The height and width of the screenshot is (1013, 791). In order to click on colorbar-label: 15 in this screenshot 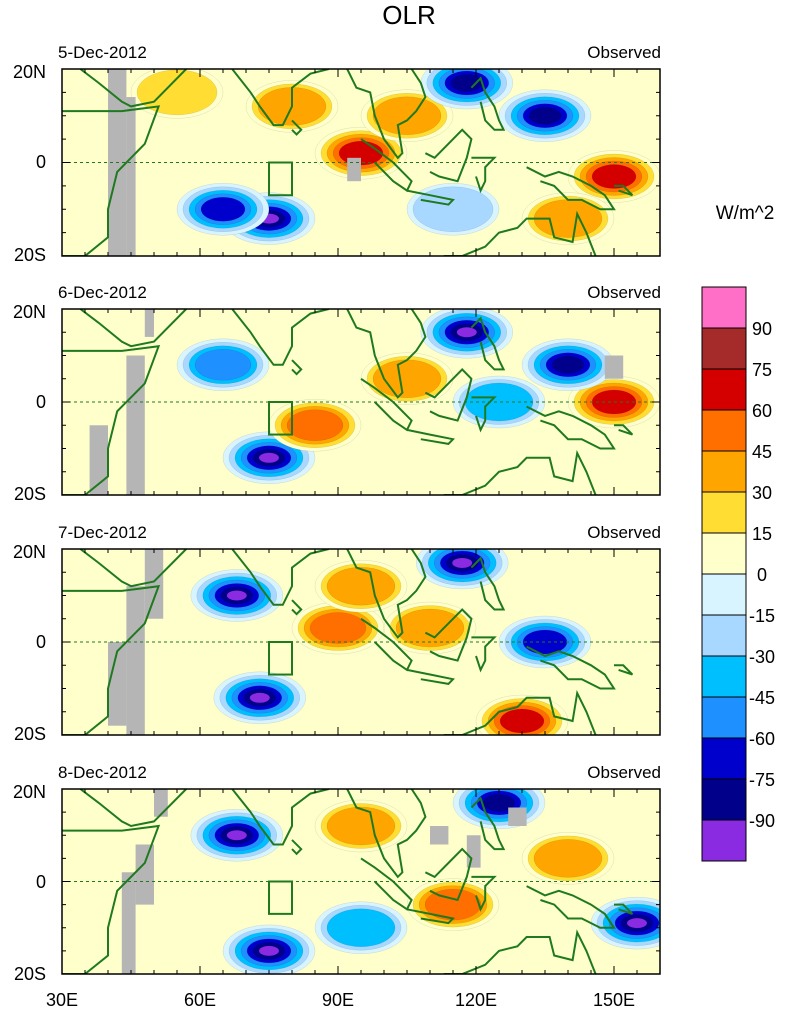, I will do `click(762, 534)`.